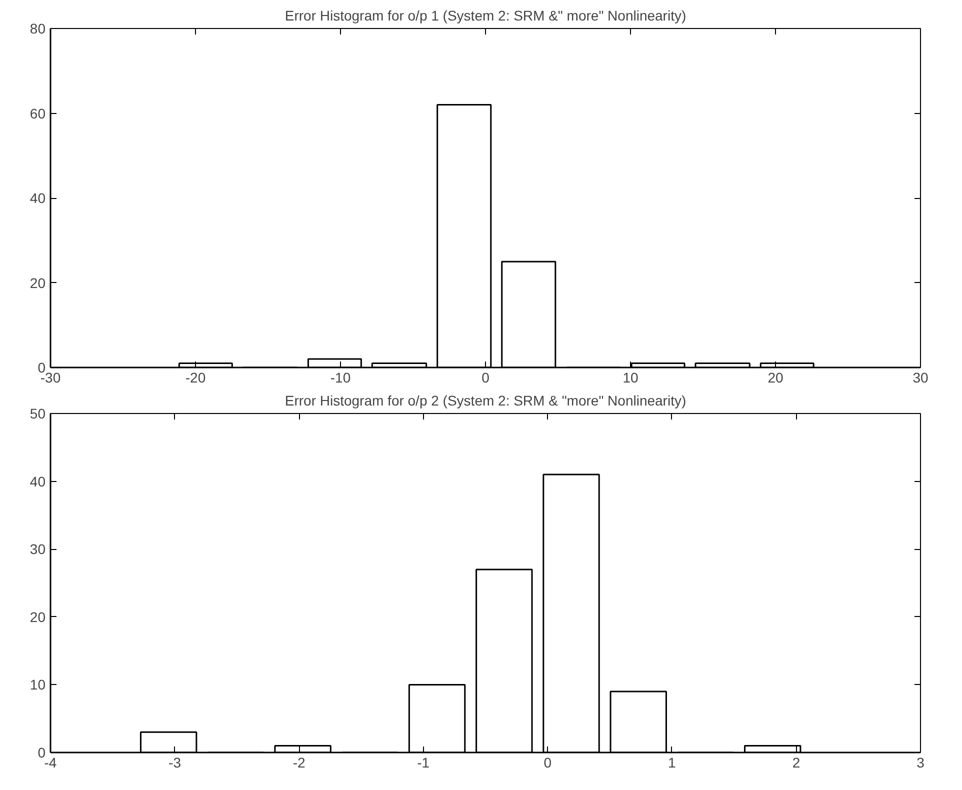 The width and height of the screenshot is (962, 790). Describe the element at coordinates (195, 378) in the screenshot. I see `x-tick-label: -20` at that location.